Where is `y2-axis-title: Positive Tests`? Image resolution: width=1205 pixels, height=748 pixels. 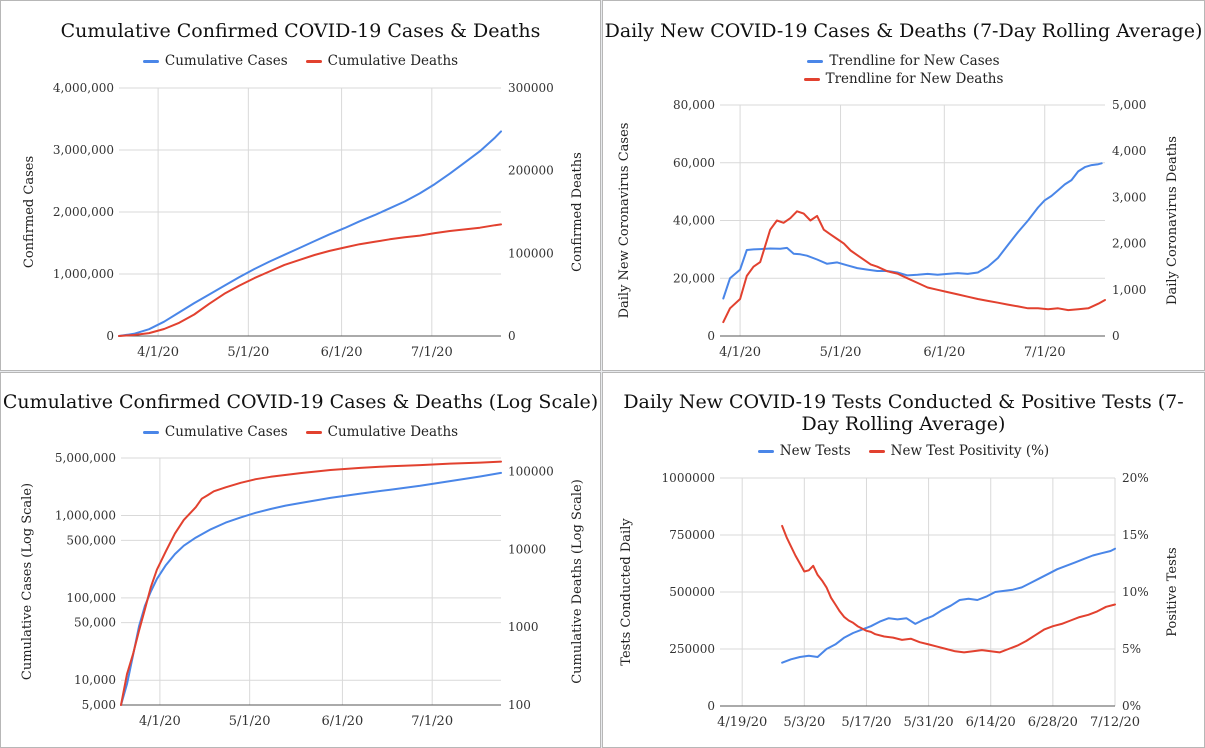 y2-axis-title: Positive Tests is located at coordinates (1172, 591).